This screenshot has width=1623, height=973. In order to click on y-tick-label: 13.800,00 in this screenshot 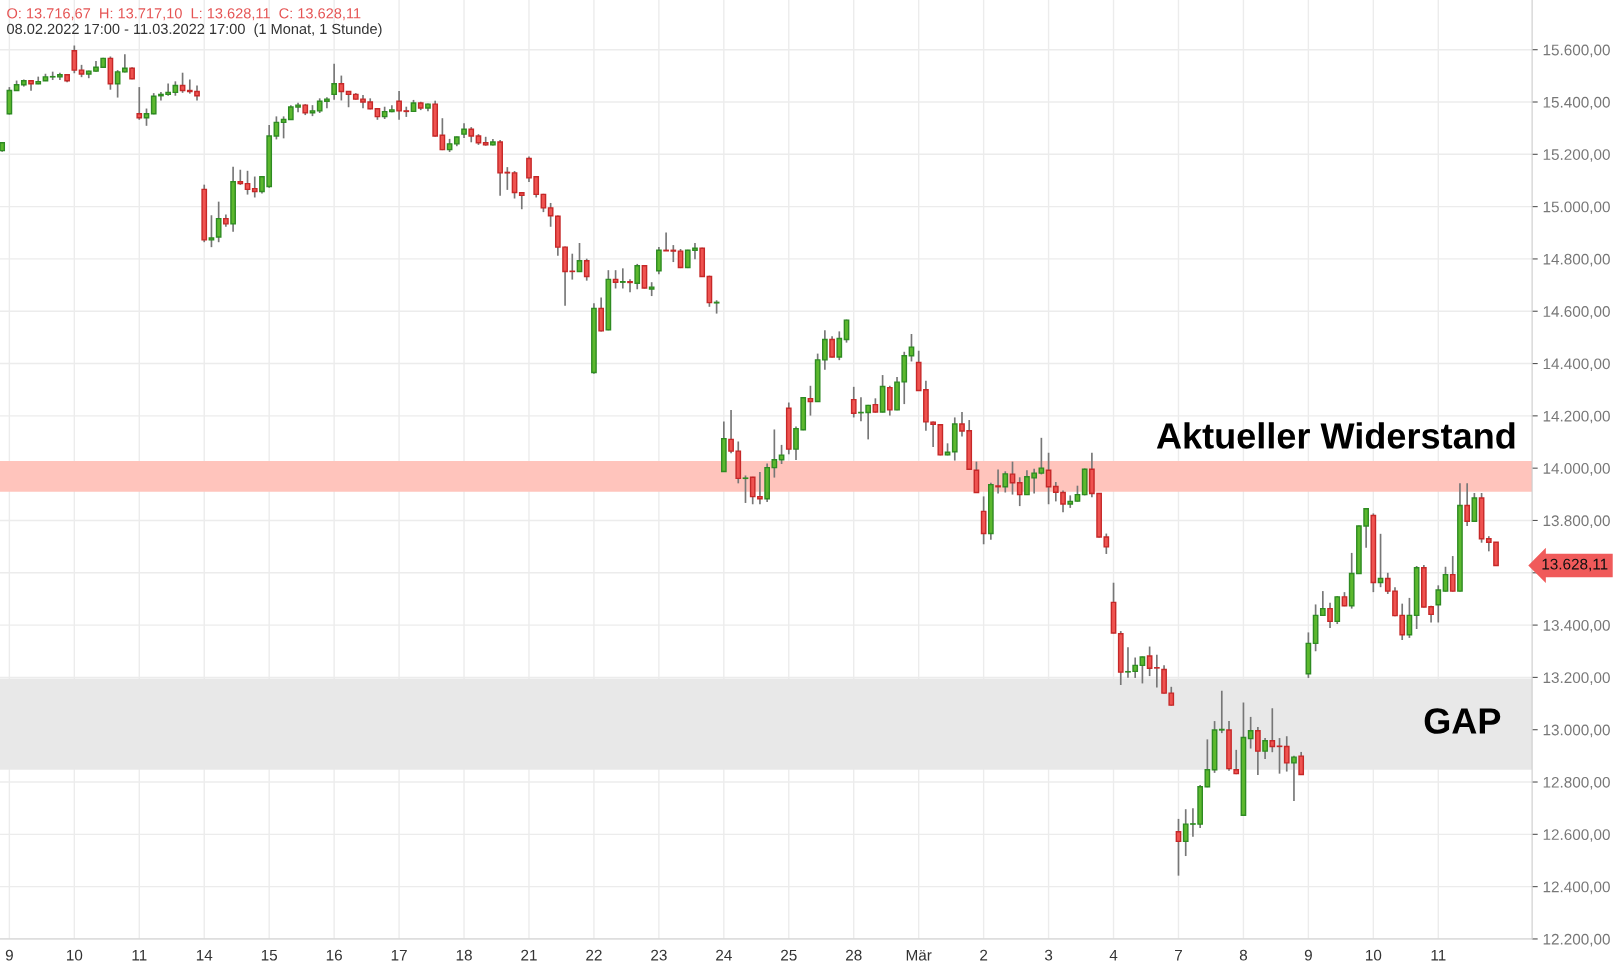, I will do `click(1576, 521)`.